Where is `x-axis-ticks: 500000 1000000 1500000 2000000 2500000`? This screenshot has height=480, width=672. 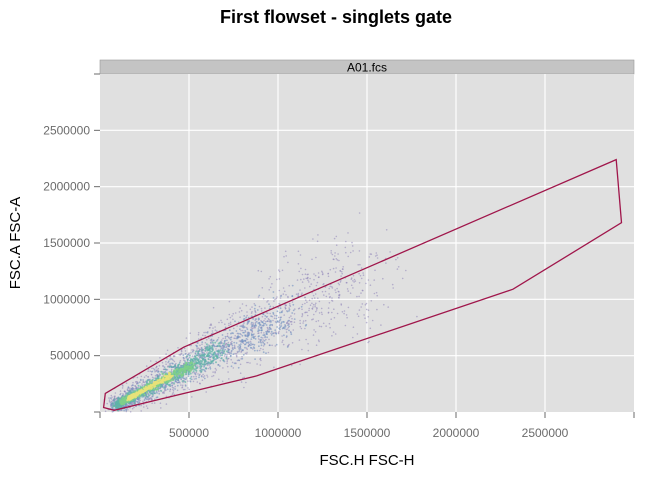 x-axis-ticks: 500000 1000000 1500000 2000000 2500000 is located at coordinates (367, 426).